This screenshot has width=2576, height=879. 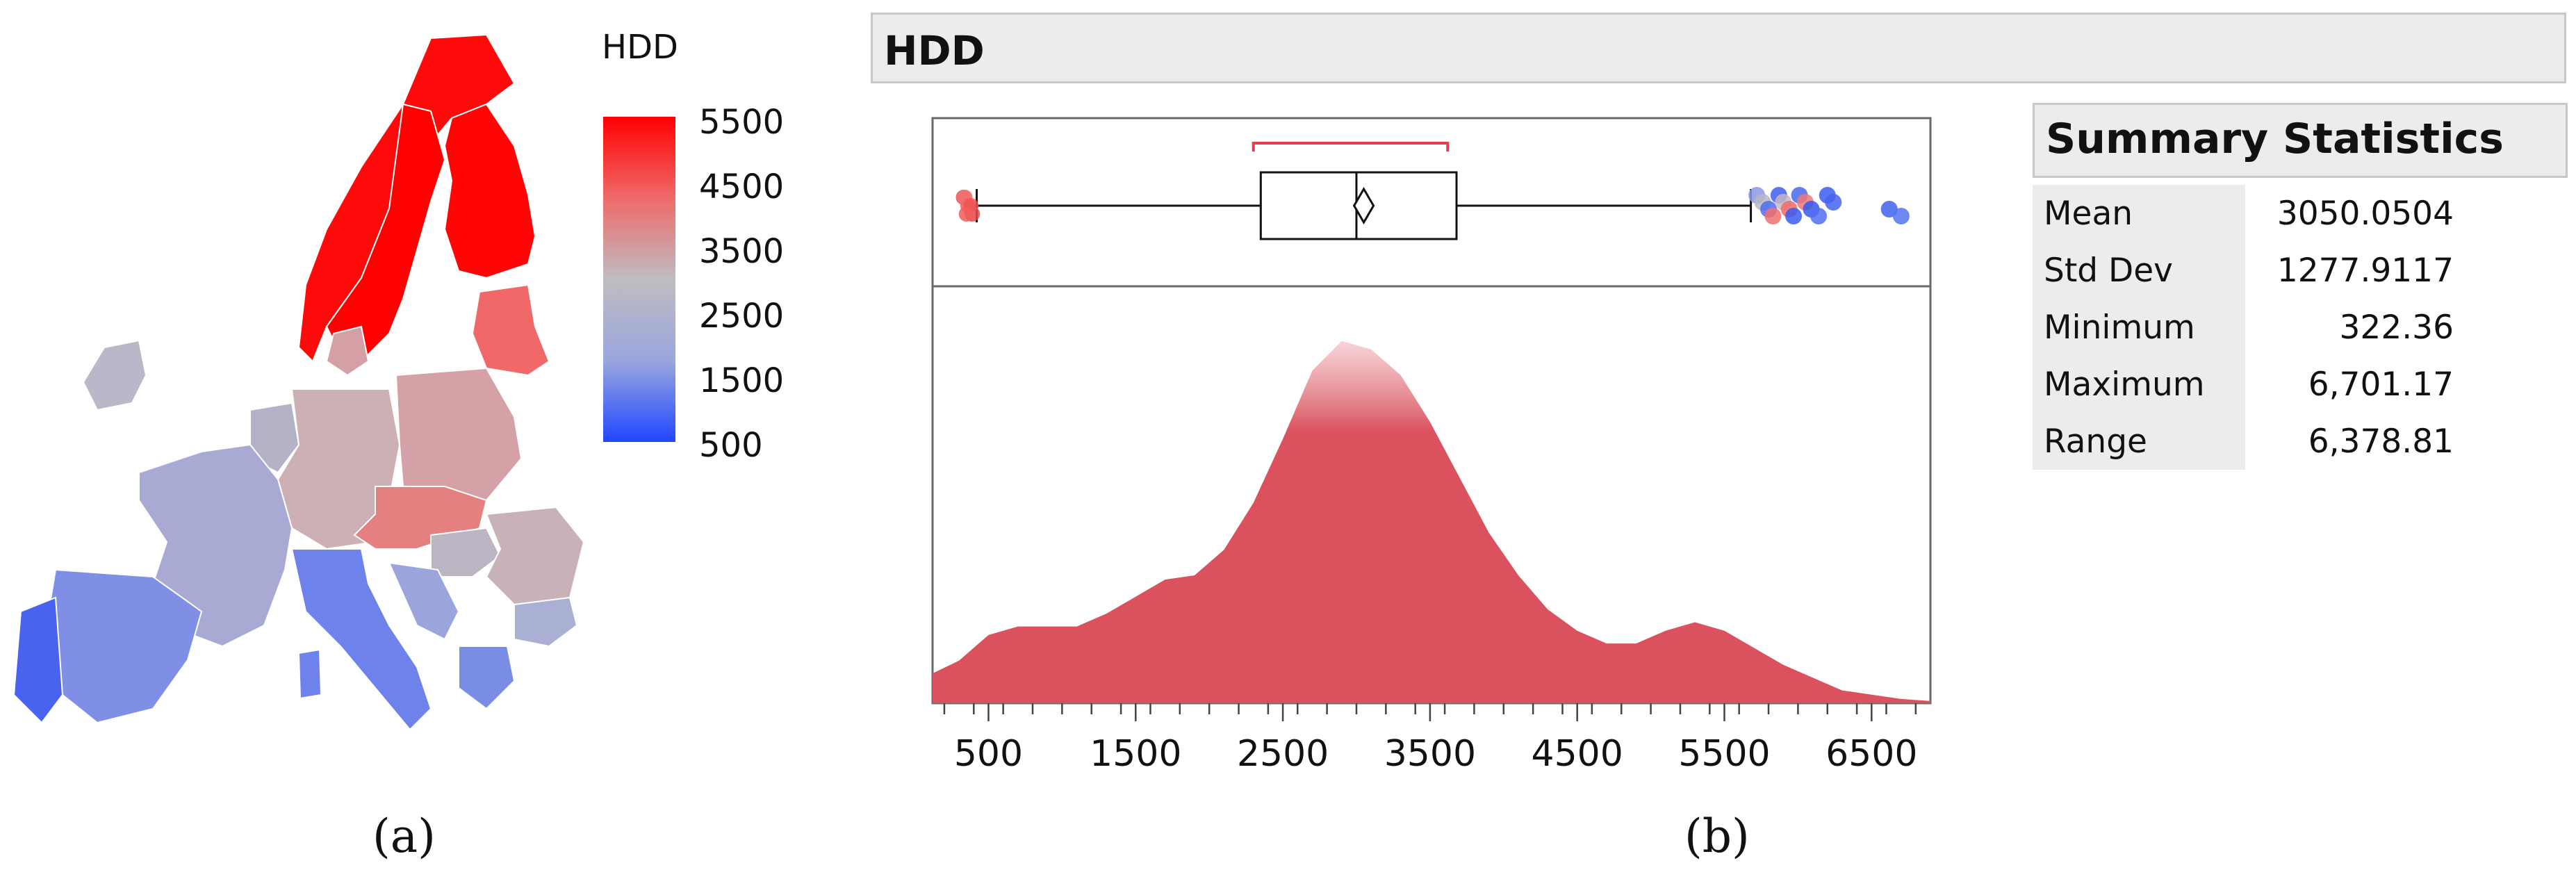 I want to click on x-tick-label: 2500, so click(x=1283, y=752).